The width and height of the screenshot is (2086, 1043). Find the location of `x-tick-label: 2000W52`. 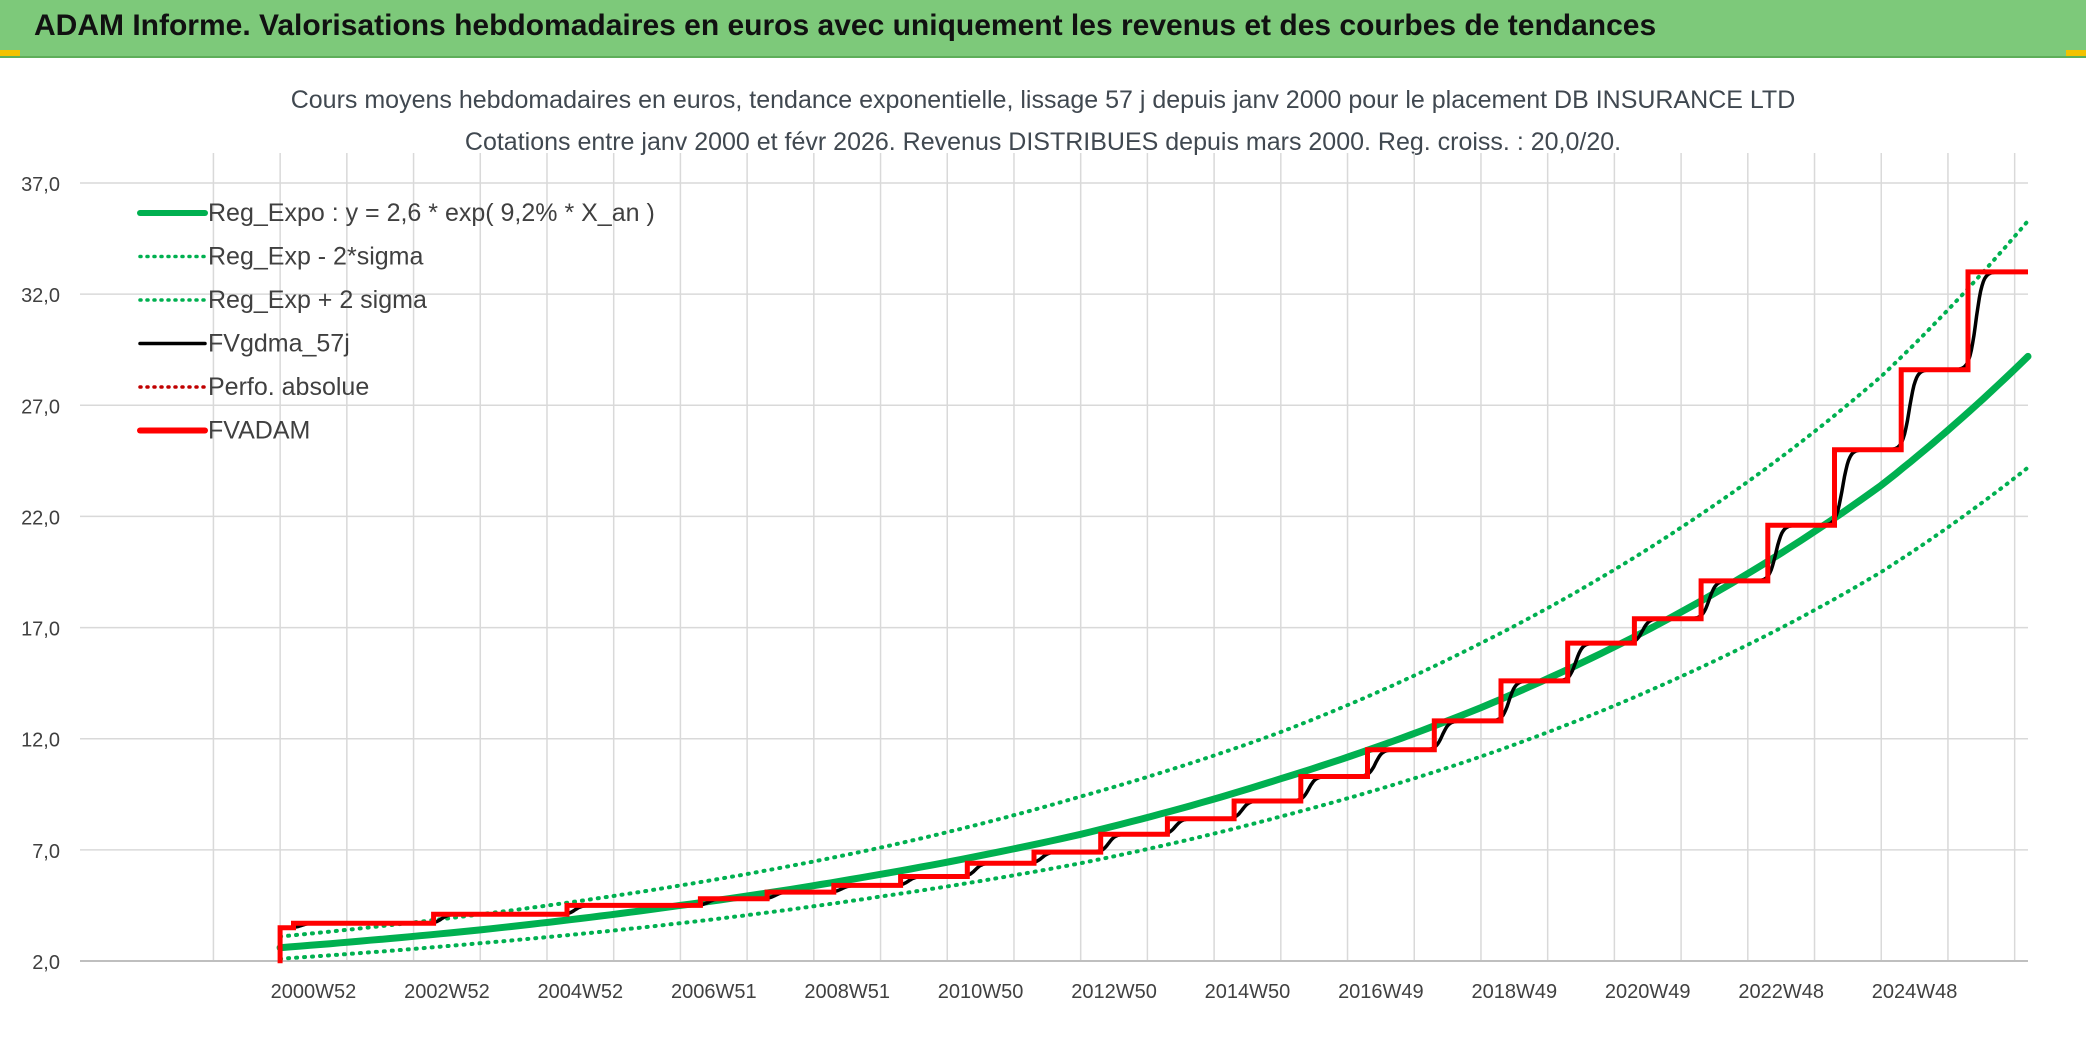

x-tick-label: 2000W52 is located at coordinates (314, 992).